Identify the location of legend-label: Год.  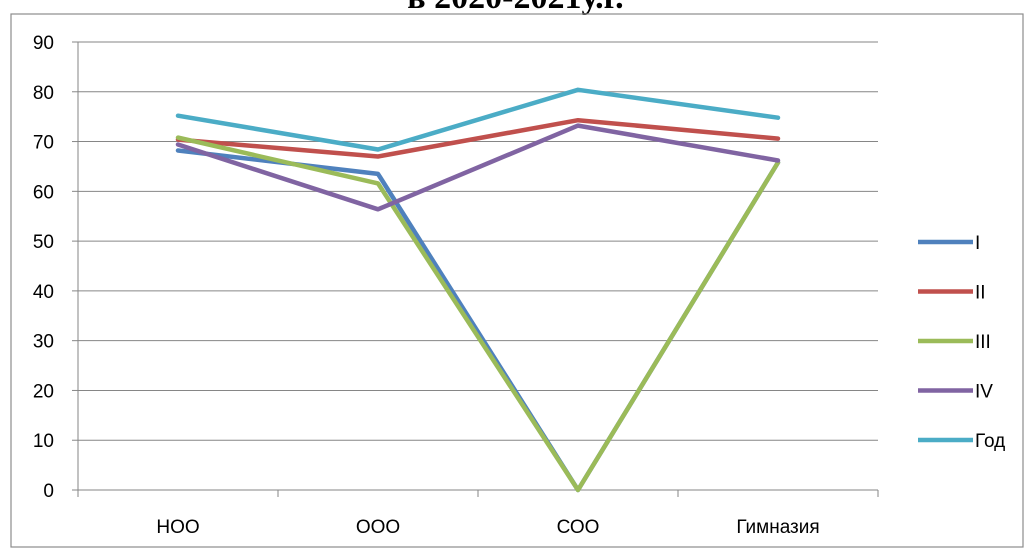
(990, 441).